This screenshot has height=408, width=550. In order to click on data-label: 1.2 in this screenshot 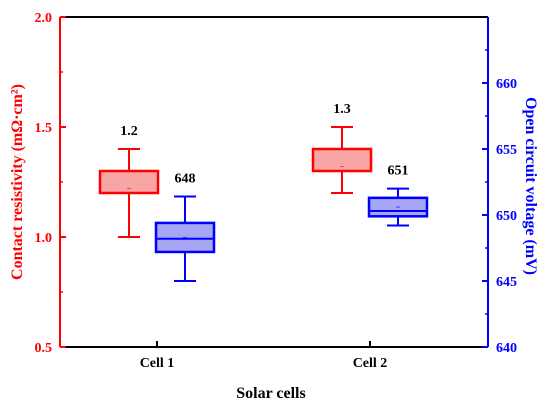, I will do `click(129, 131)`.